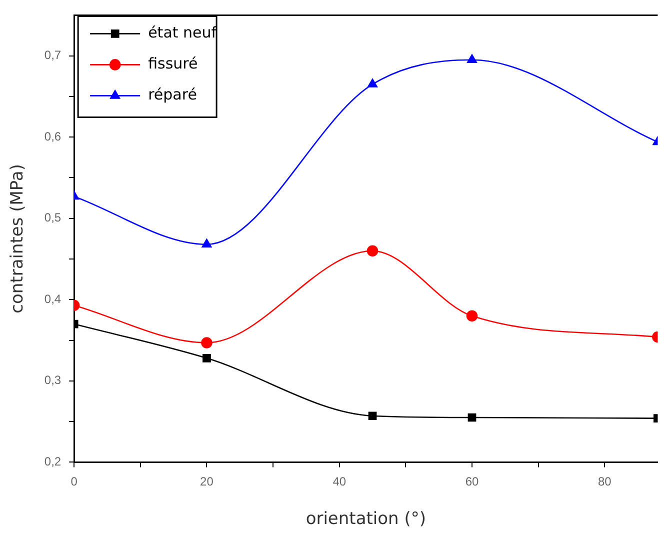 The width and height of the screenshot is (664, 538). I want to click on legend-label: réparé, so click(172, 95).